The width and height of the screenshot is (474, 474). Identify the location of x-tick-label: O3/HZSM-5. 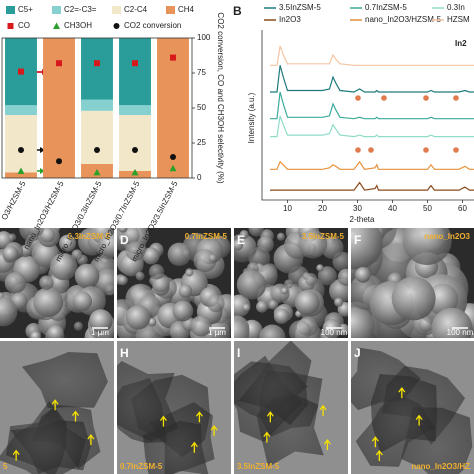
(14, 200).